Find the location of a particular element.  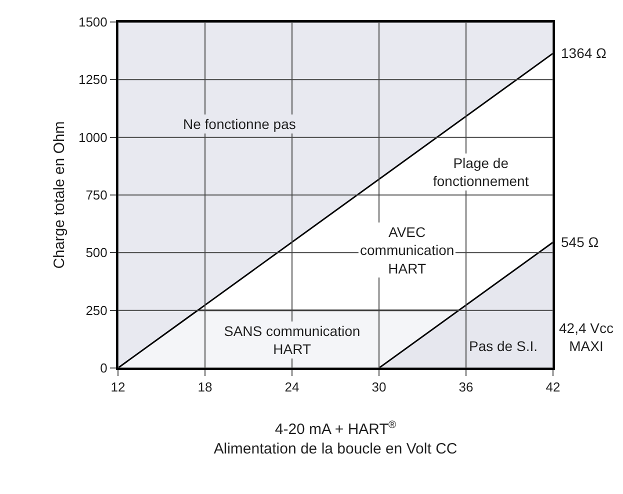

y-tick-label: 500 is located at coordinates (97, 252).